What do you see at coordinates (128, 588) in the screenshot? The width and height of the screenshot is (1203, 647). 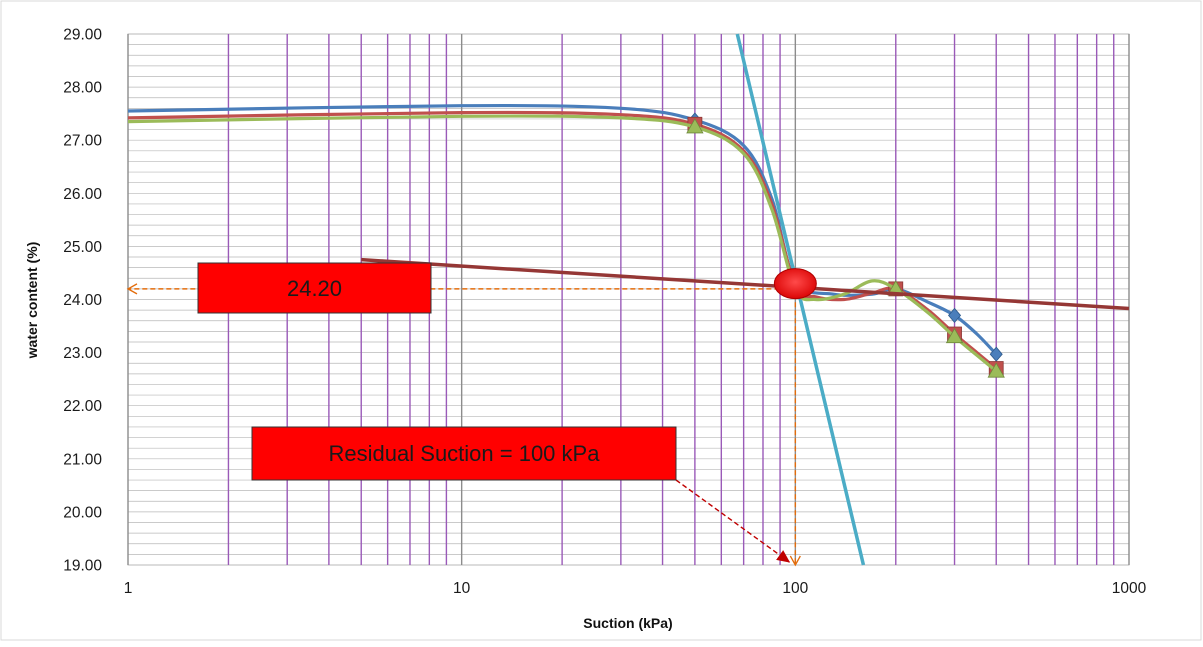 I see `x-tick-label: 1` at bounding box center [128, 588].